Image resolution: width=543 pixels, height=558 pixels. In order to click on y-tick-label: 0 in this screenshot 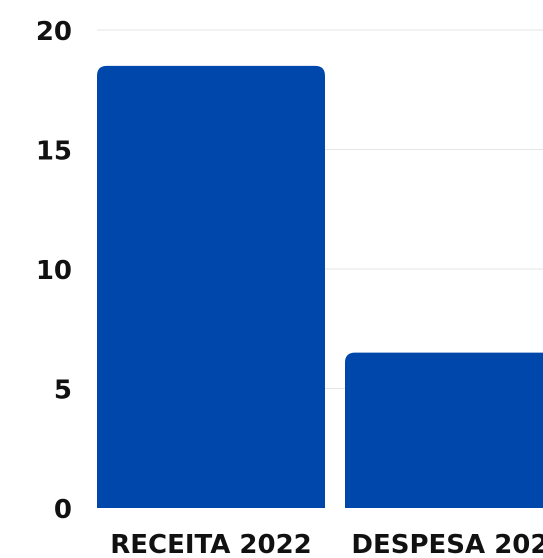, I will do `click(63, 510)`.